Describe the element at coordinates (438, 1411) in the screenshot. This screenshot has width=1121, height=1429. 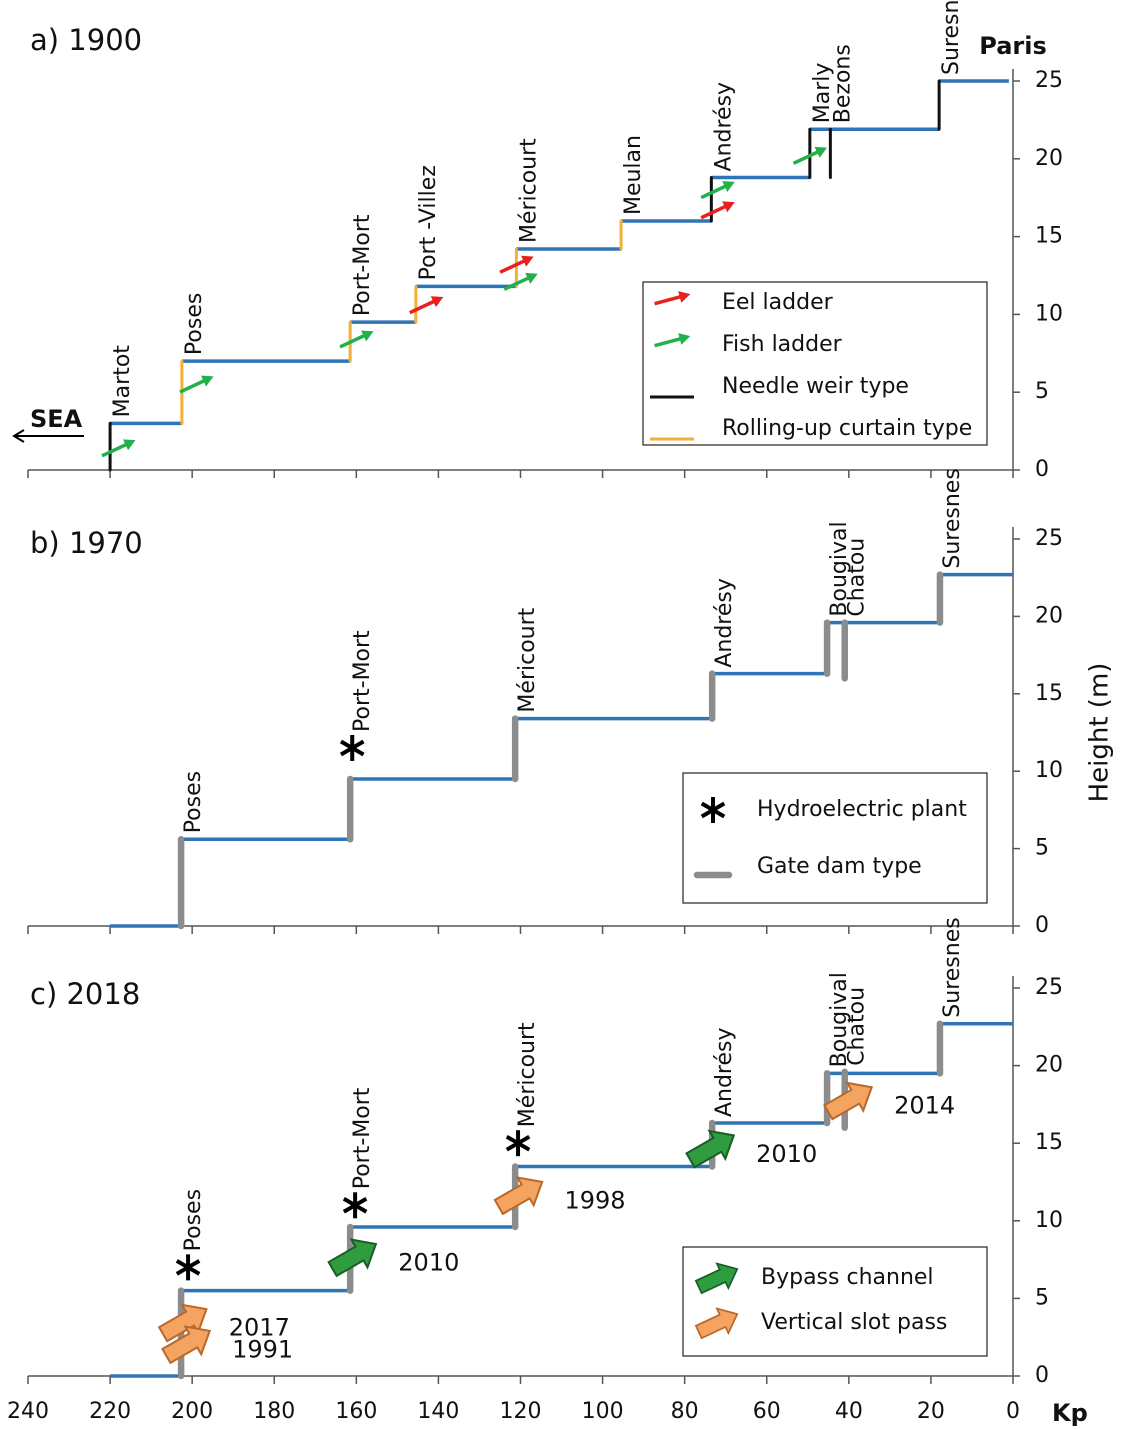
I see `x-tick-label: 140` at that location.